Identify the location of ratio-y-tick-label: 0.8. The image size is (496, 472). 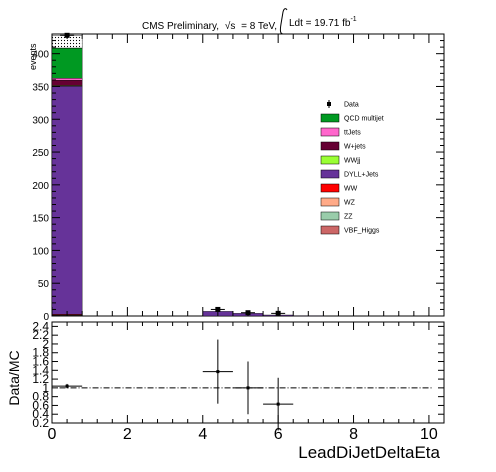
(40, 397).